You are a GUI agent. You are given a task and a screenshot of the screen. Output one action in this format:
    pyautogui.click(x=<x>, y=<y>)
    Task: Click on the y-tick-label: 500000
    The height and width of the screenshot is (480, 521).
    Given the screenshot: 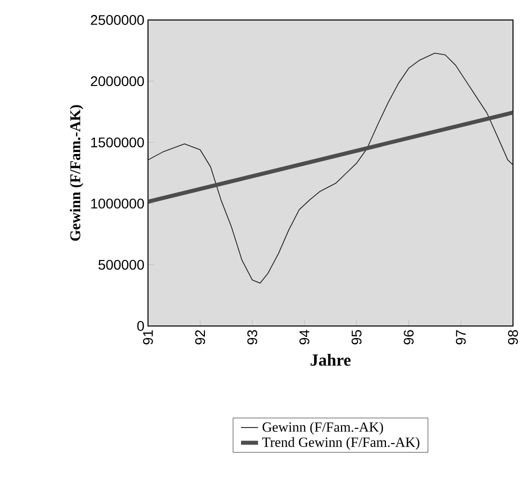 What is the action you would take?
    pyautogui.click(x=121, y=265)
    